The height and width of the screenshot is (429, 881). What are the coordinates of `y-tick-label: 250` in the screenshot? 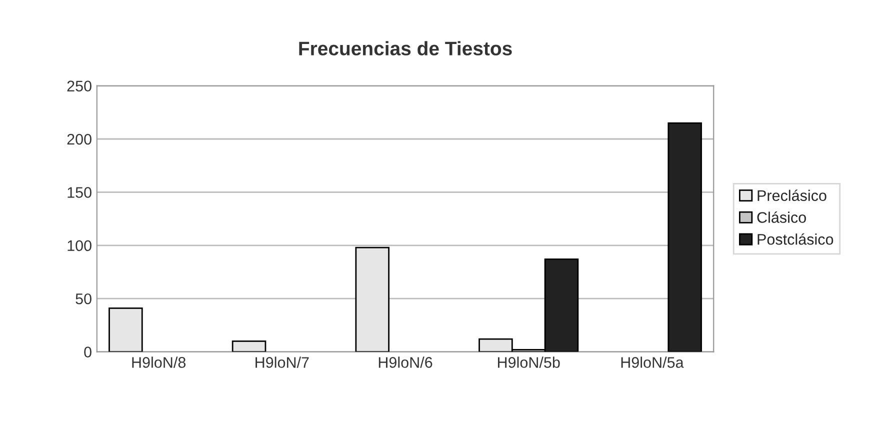 It's located at (79, 86).